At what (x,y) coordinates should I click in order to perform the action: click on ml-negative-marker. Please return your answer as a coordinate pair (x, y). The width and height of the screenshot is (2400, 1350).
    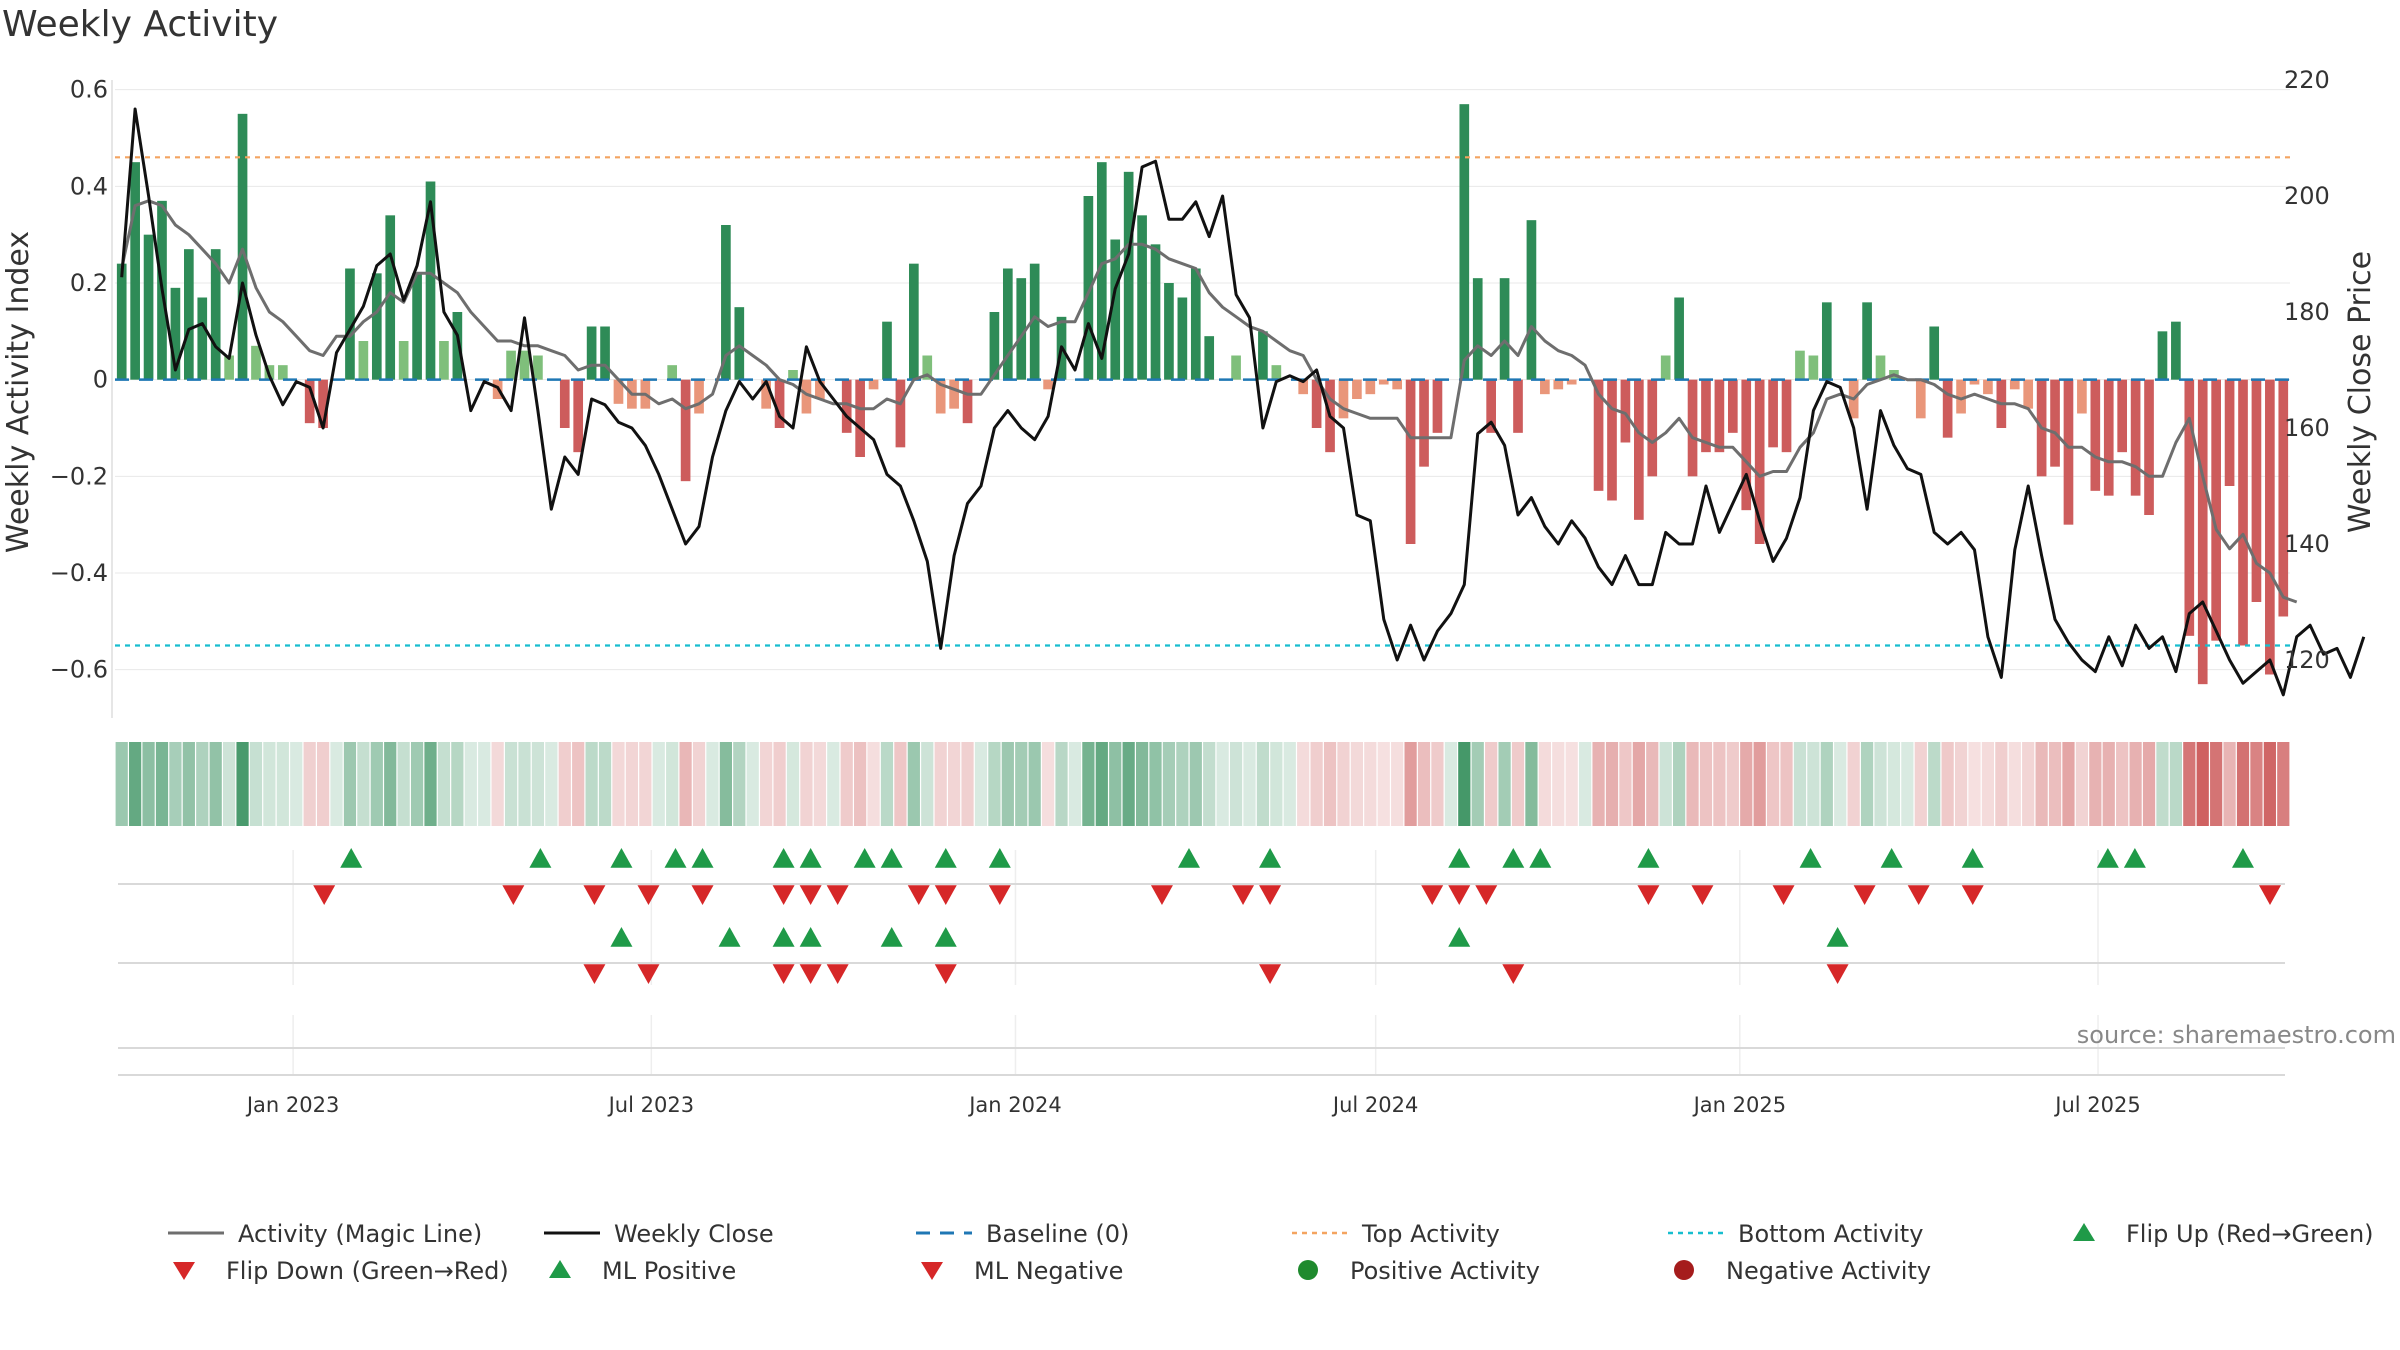
    Looking at the image, I should click on (594, 974).